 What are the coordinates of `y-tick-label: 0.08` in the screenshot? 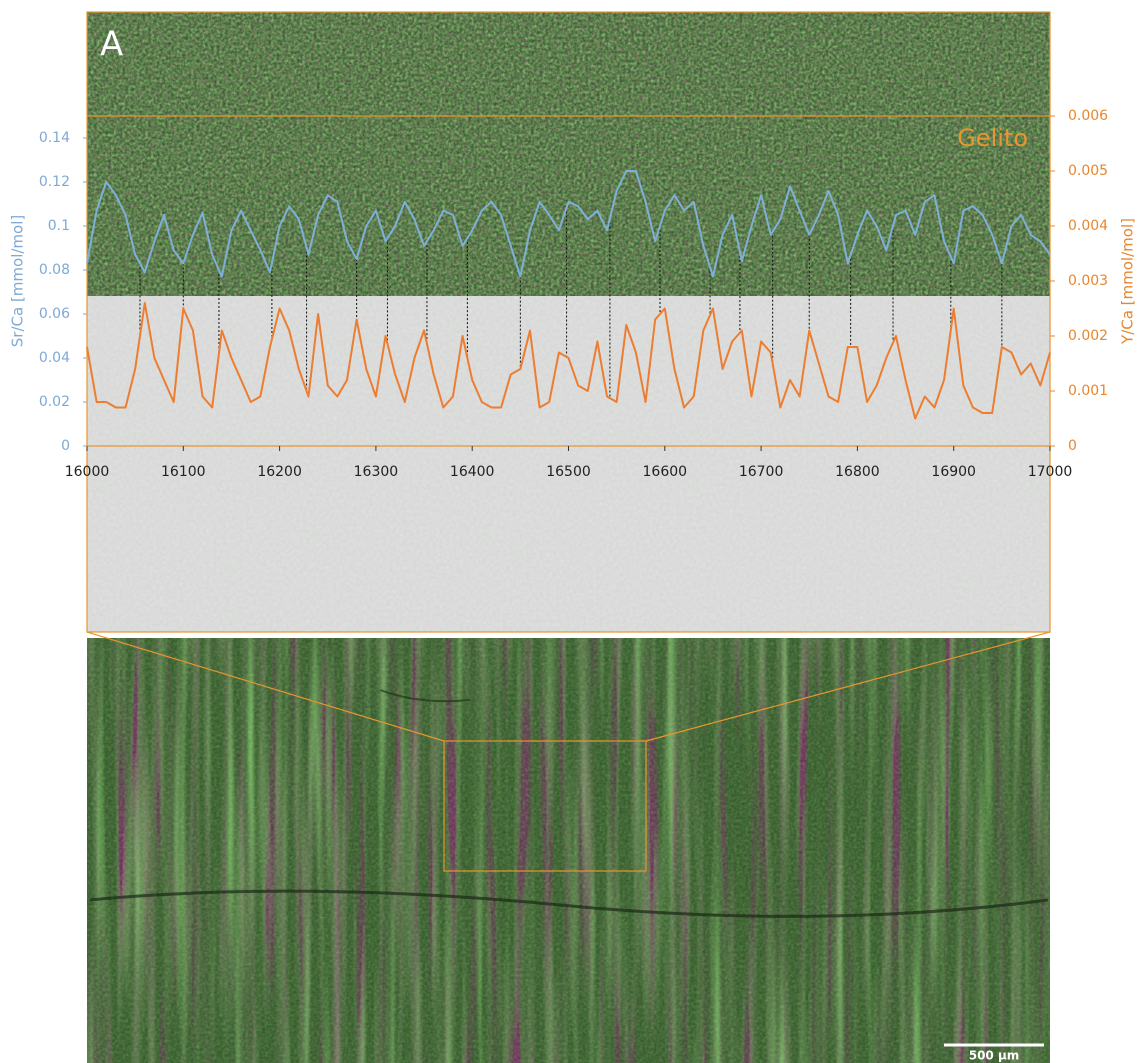 It's located at (54, 270).